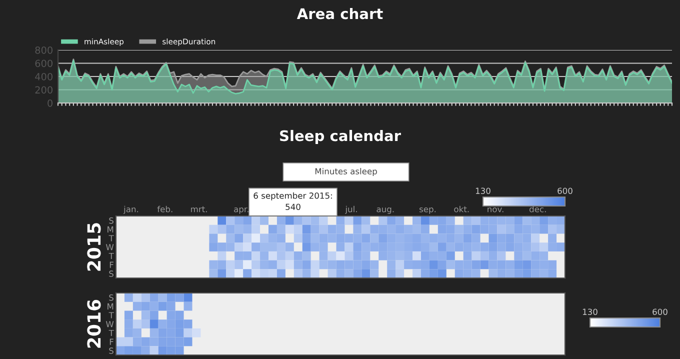 This screenshot has height=359, width=680. Describe the element at coordinates (94, 324) in the screenshot. I see `y-axis-title: 2016` at that location.